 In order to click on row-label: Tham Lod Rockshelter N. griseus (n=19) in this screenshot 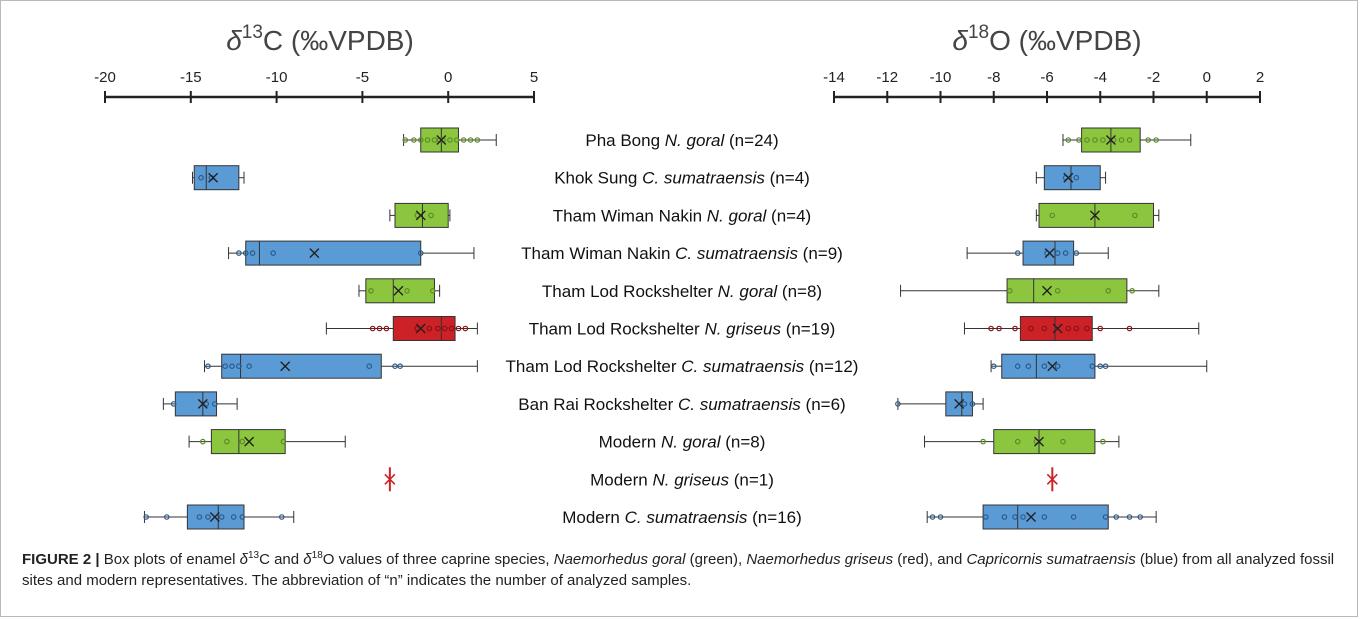, I will do `click(682, 329)`.